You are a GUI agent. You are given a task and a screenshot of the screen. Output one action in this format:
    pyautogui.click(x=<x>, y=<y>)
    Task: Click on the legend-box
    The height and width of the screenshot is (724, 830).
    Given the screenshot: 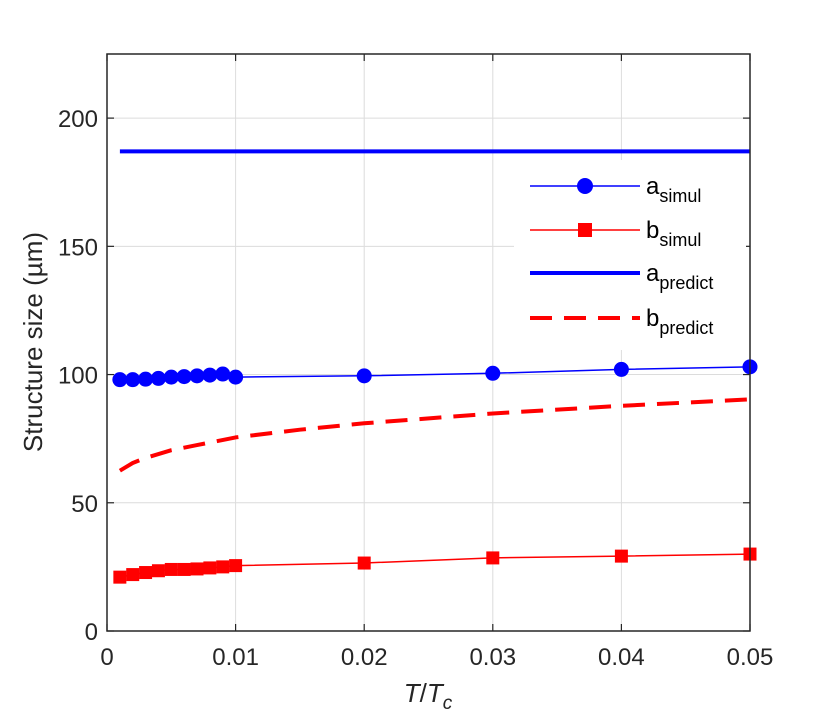 What is the action you would take?
    pyautogui.click(x=630, y=255)
    